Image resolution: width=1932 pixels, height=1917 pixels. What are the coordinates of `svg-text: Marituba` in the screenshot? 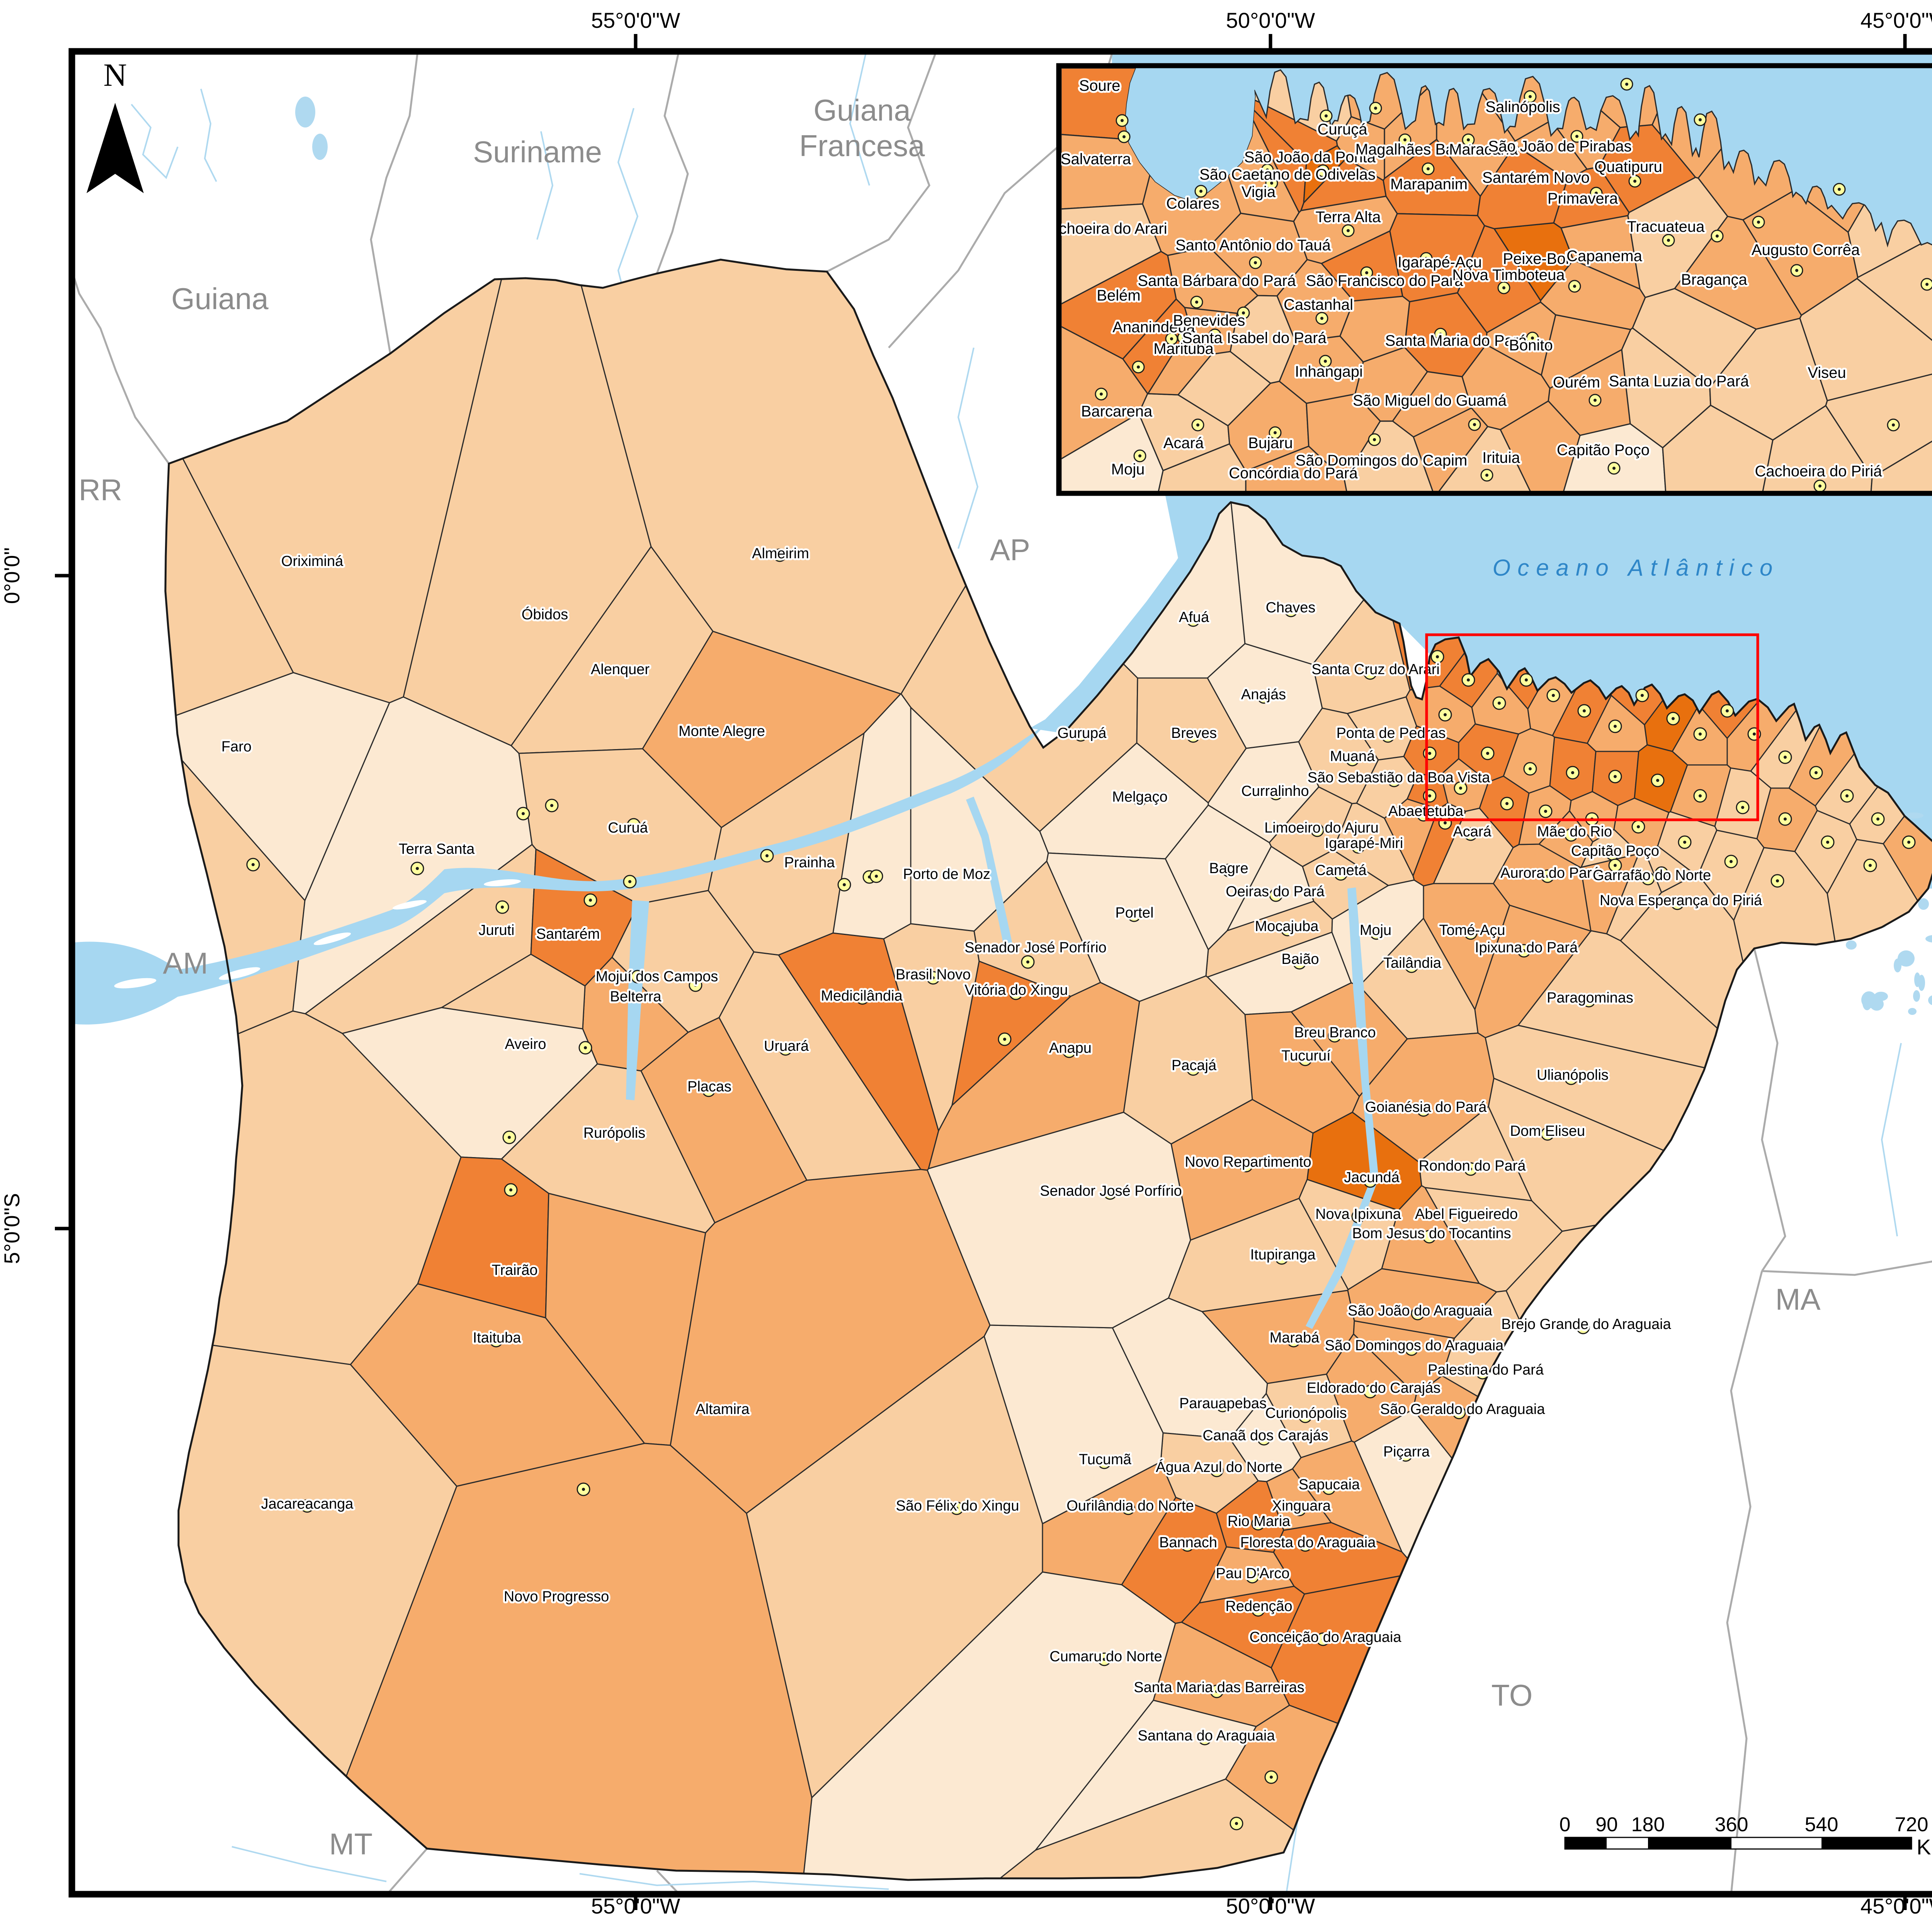 It's located at (1184, 349).